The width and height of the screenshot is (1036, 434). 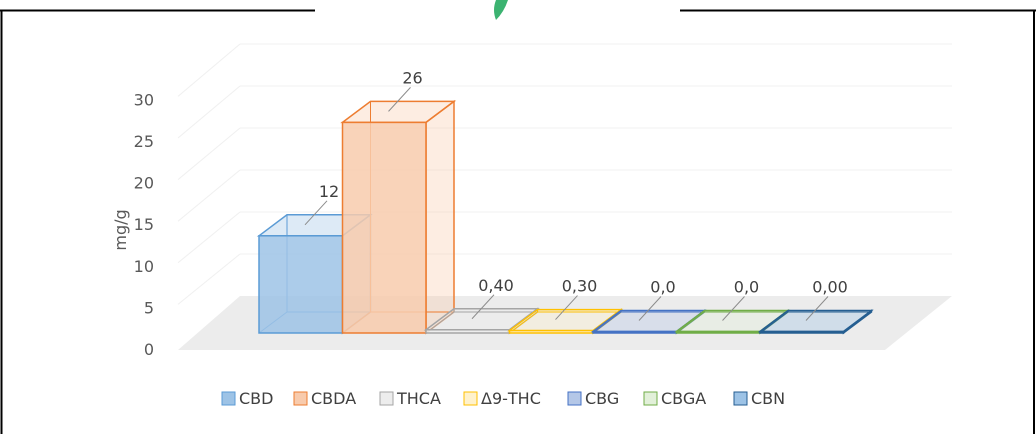 I want to click on y-tick-label: 25, so click(x=144, y=141).